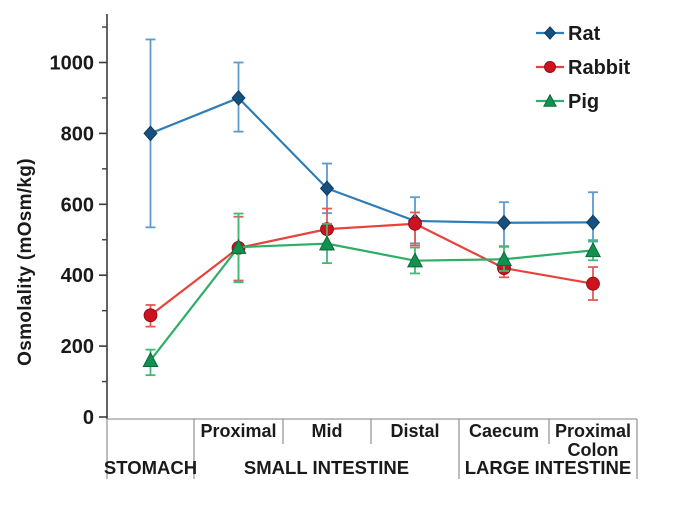 Image resolution: width=680 pixels, height=507 pixels. What do you see at coordinates (77, 347) in the screenshot?
I see `y-axis-tick-label: 200` at bounding box center [77, 347].